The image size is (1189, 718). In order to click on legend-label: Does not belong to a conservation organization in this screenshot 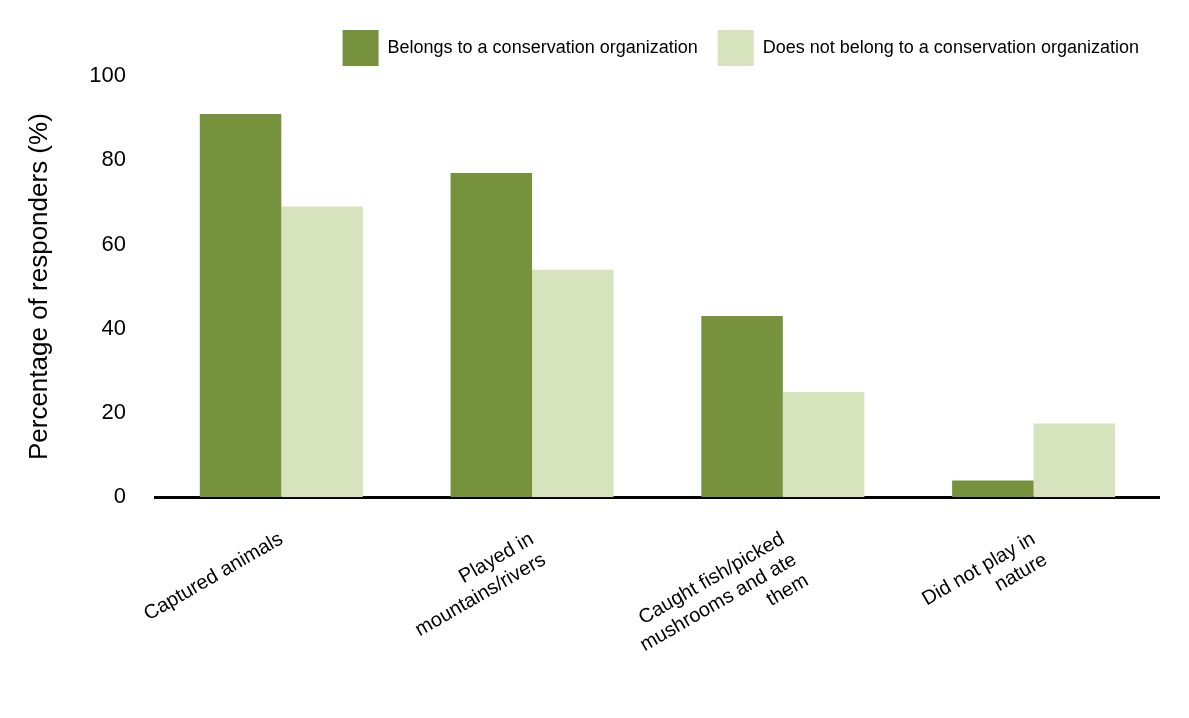, I will do `click(951, 46)`.